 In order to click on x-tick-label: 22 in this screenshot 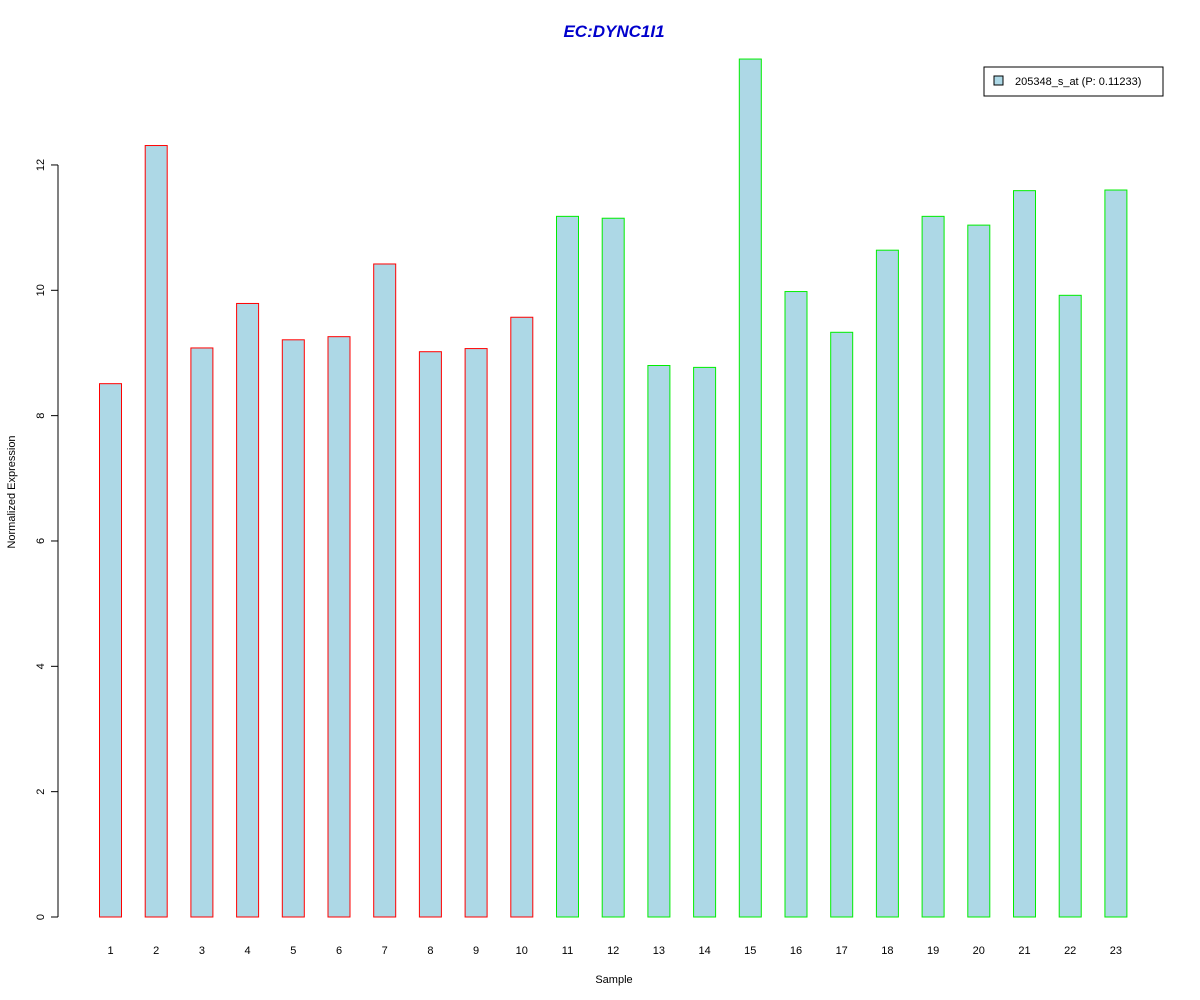, I will do `click(1070, 951)`.